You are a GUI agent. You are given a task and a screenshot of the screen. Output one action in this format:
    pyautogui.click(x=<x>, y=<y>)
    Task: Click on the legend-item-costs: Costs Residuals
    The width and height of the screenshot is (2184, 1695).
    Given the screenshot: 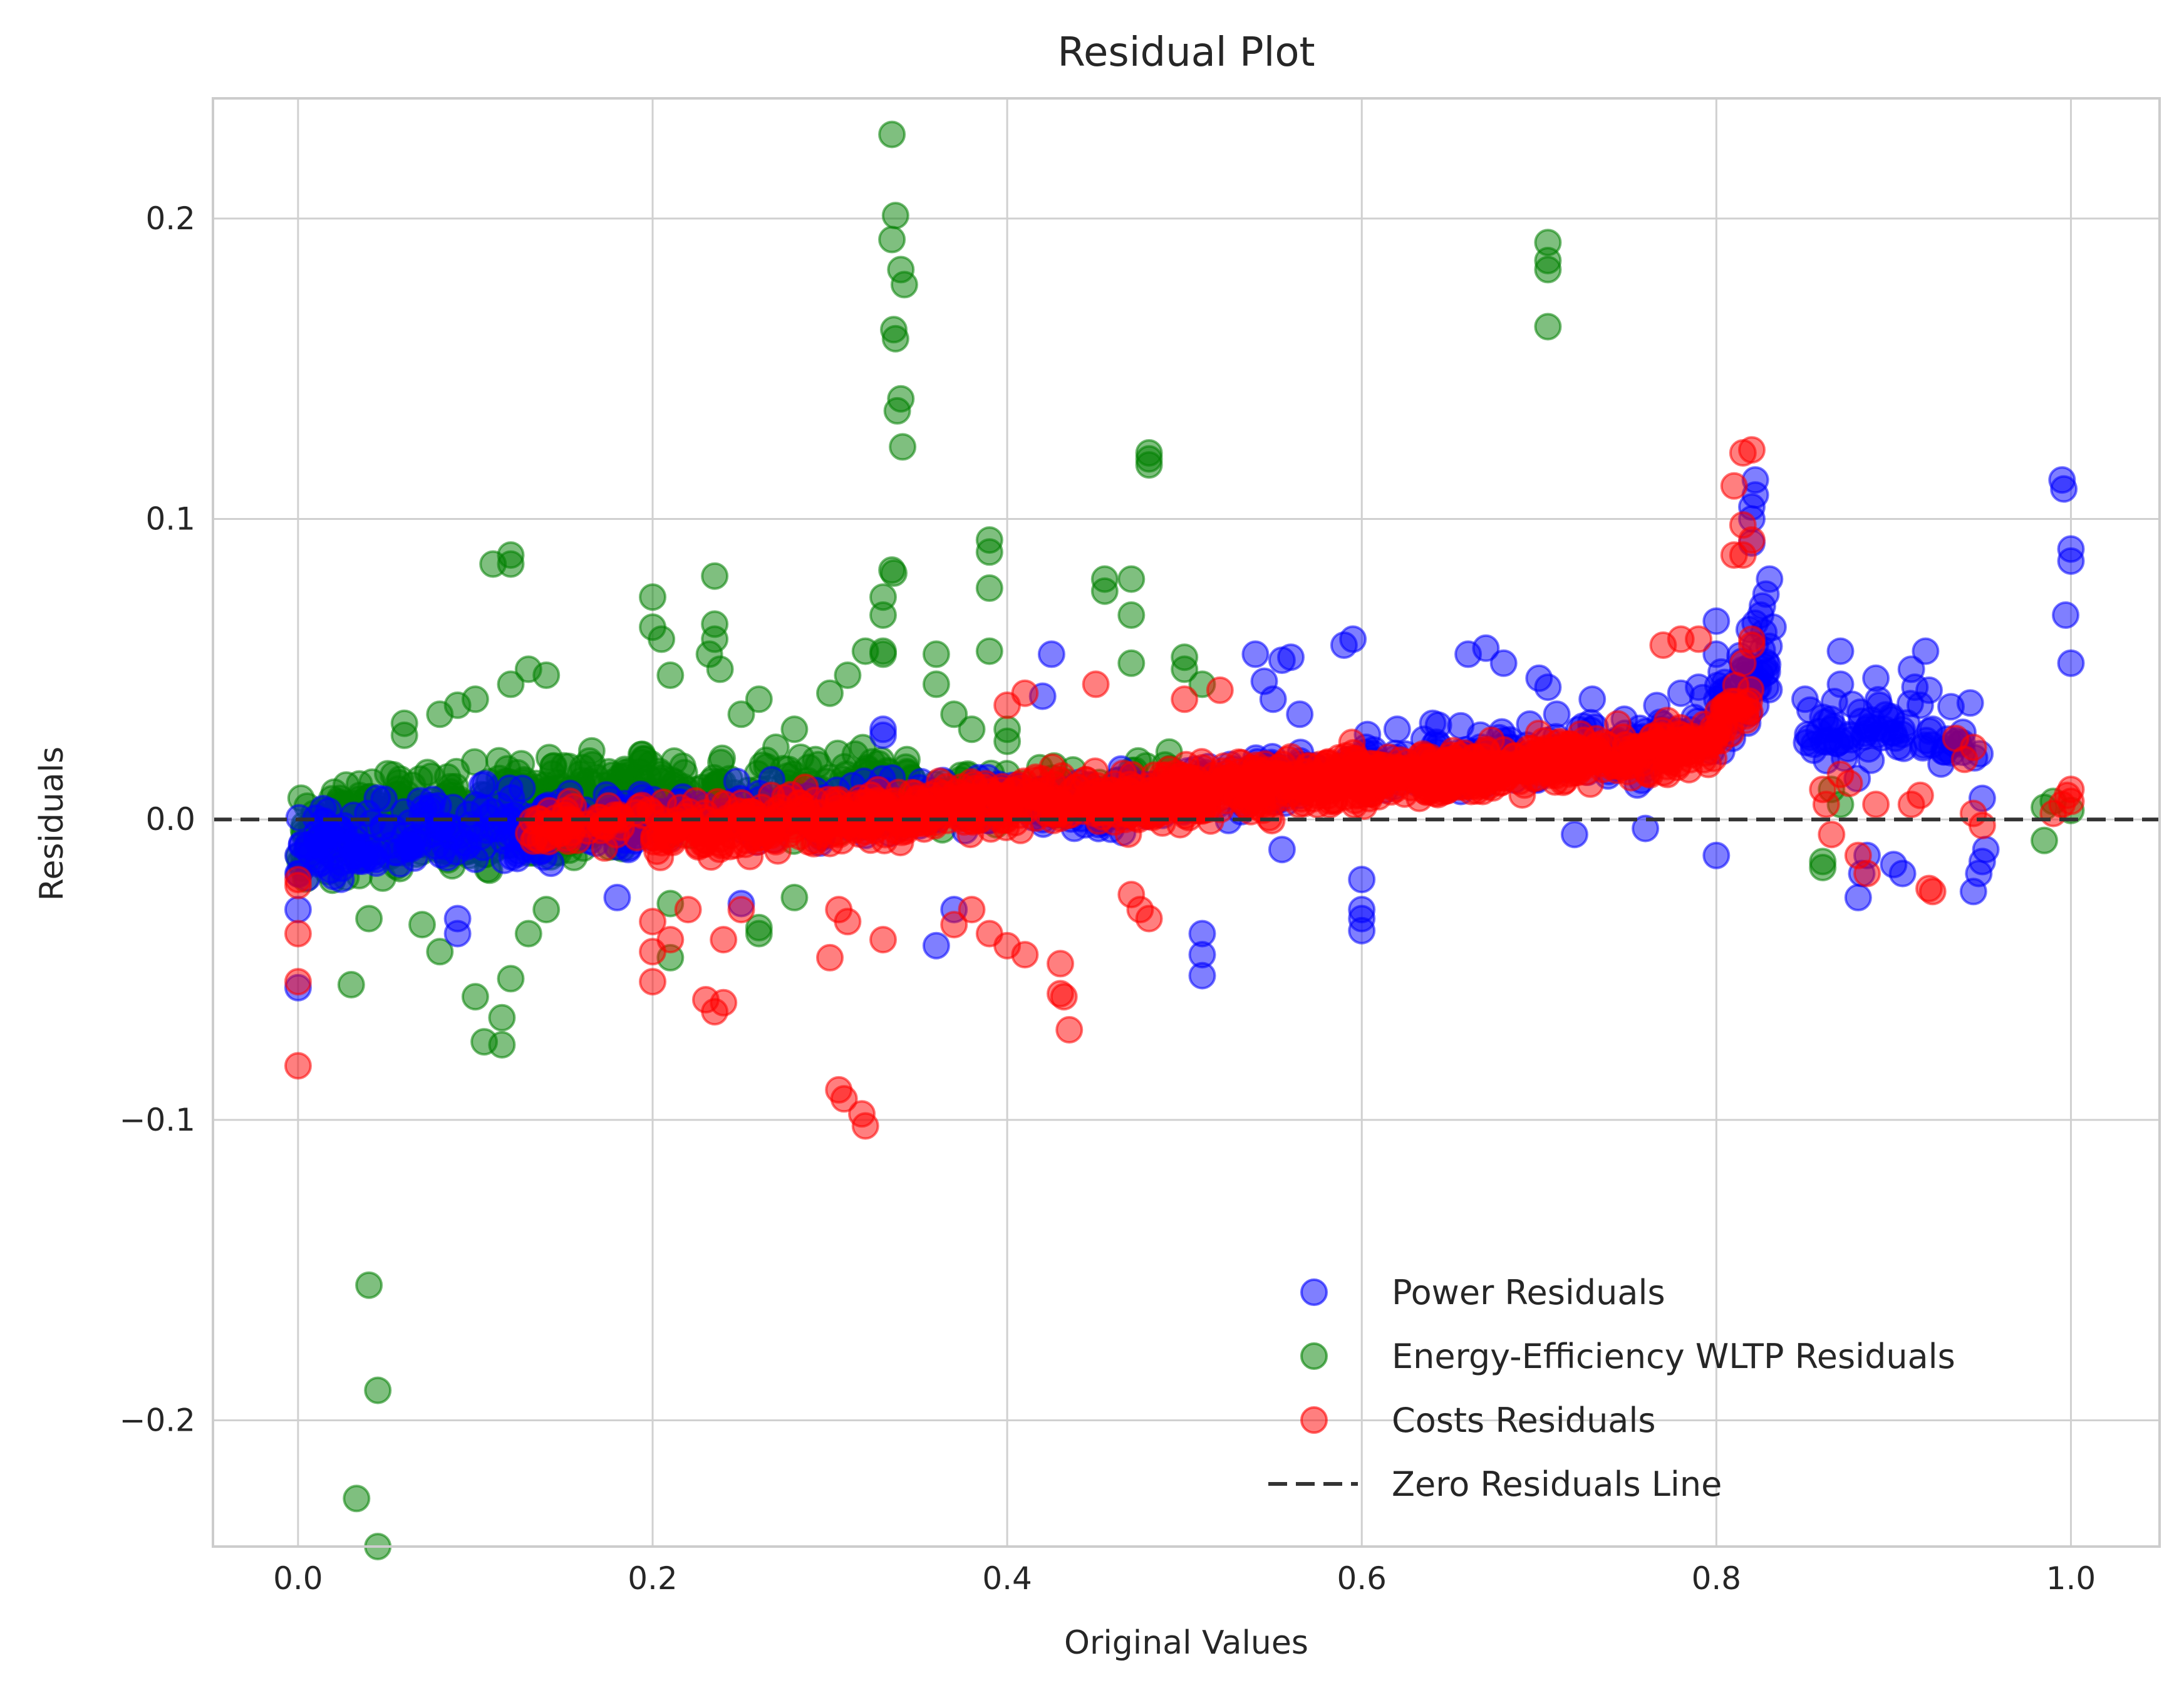 What is the action you would take?
    pyautogui.click(x=1478, y=1420)
    